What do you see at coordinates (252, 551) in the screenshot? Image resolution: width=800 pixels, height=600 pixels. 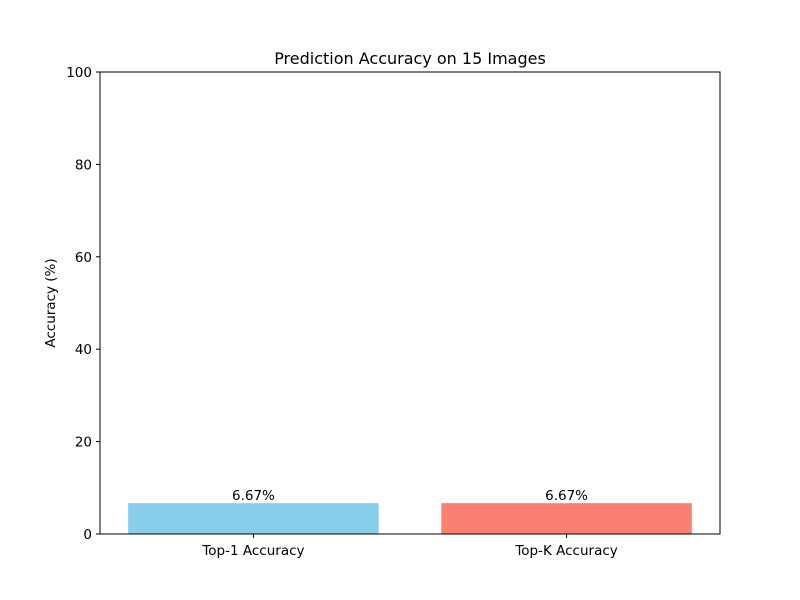 I see `x-tick-label: Top-1 Accuracy` at bounding box center [252, 551].